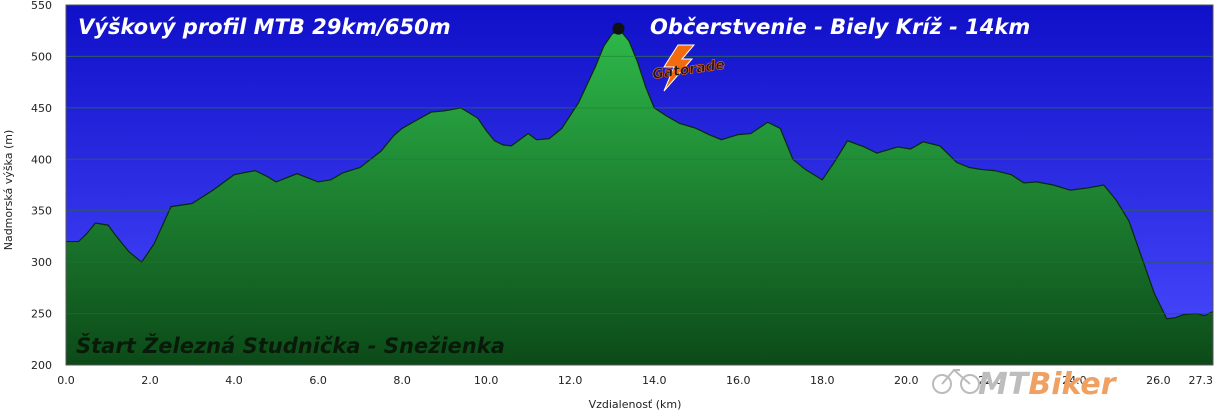  Describe the element at coordinates (234, 380) in the screenshot. I see `x-tick-label: 4.0` at that location.